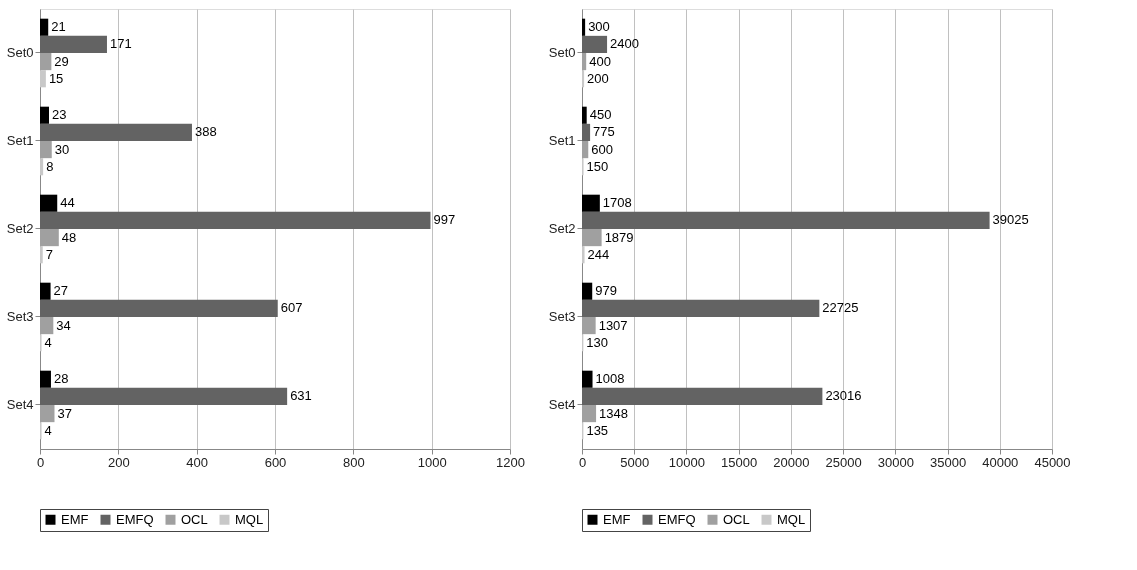 Image resolution: width=1137 pixels, height=570 pixels. I want to click on x-tick-label: 1200, so click(510, 462).